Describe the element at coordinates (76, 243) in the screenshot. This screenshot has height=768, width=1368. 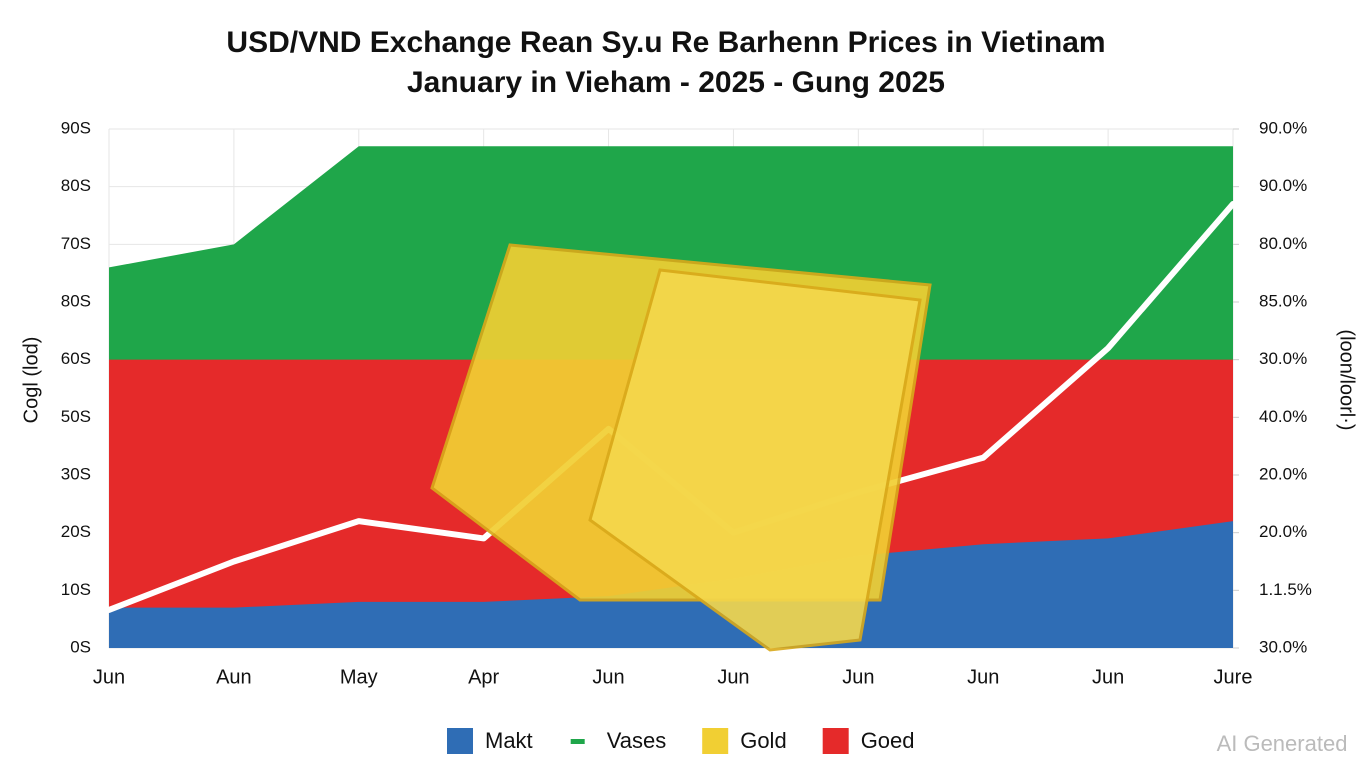
I see `y-tick-label: 70S` at that location.